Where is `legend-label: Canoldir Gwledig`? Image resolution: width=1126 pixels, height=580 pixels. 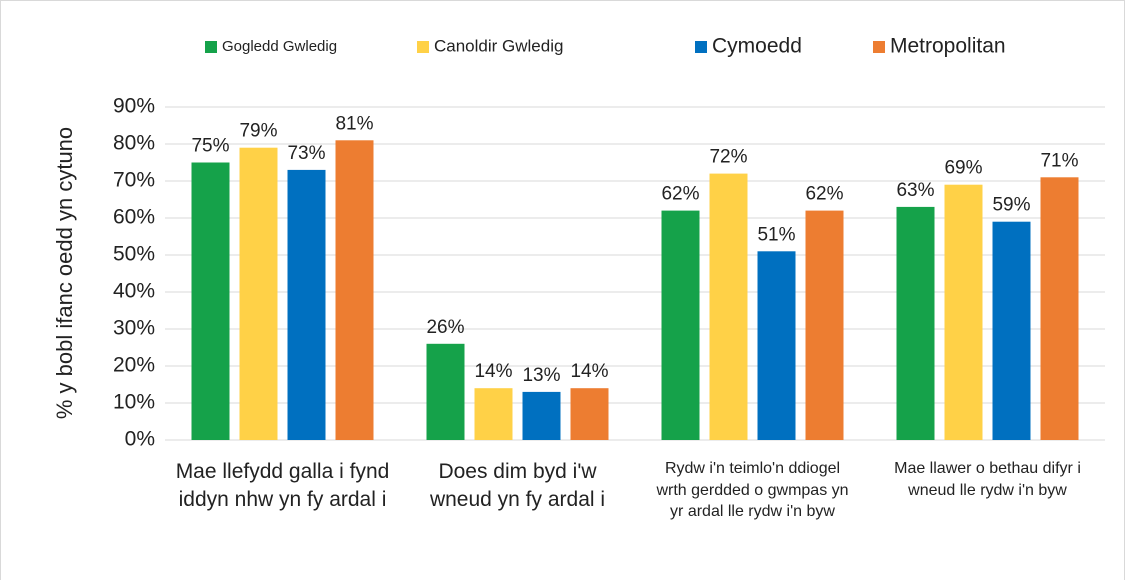 legend-label: Canoldir Gwledig is located at coordinates (498, 45).